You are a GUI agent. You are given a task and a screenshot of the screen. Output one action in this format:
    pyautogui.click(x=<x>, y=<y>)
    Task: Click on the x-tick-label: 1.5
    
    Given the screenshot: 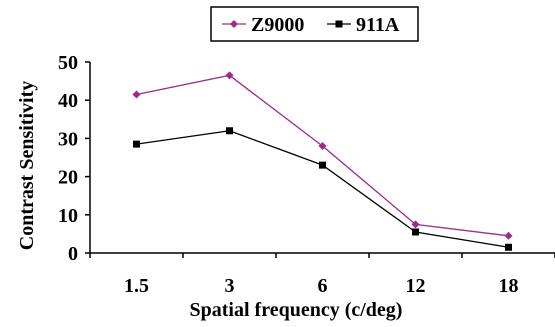 What is the action you would take?
    pyautogui.click(x=136, y=286)
    